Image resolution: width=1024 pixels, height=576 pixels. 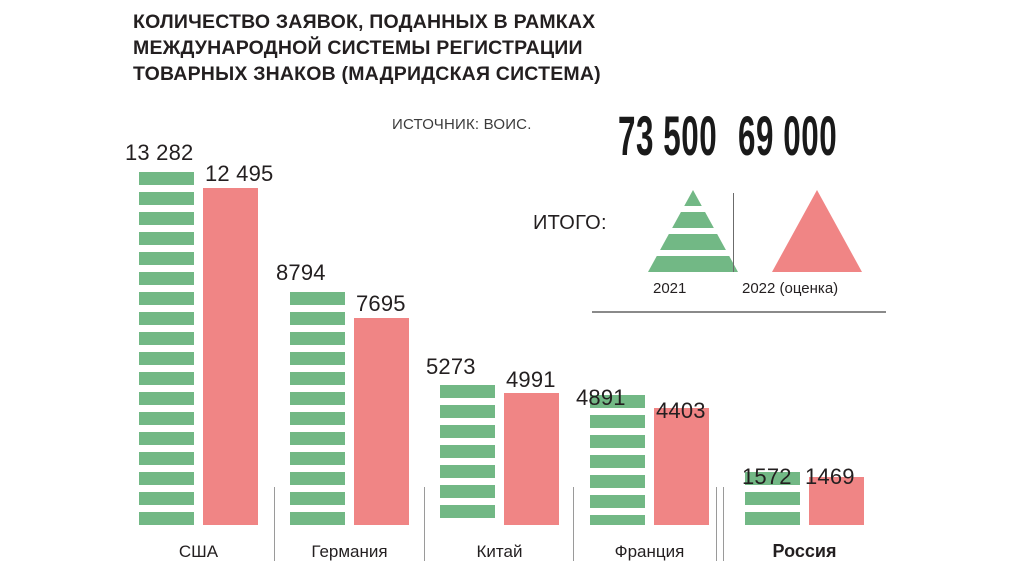 What do you see at coordinates (230, 356) in the screenshot?
I see `bar-usa-2022` at bounding box center [230, 356].